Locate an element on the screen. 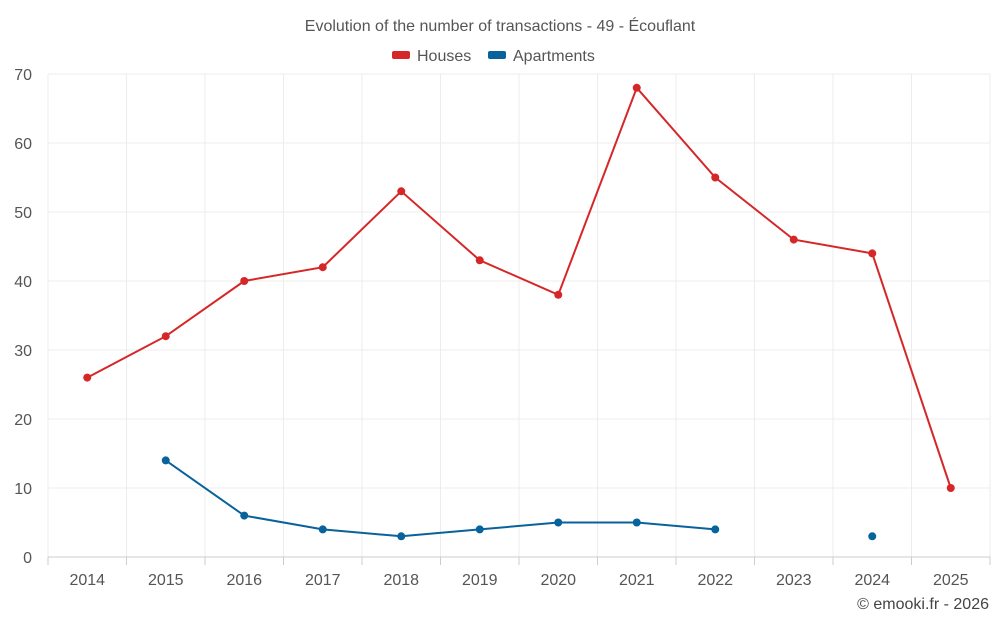  data-point-houses-2024 is located at coordinates (872, 253).